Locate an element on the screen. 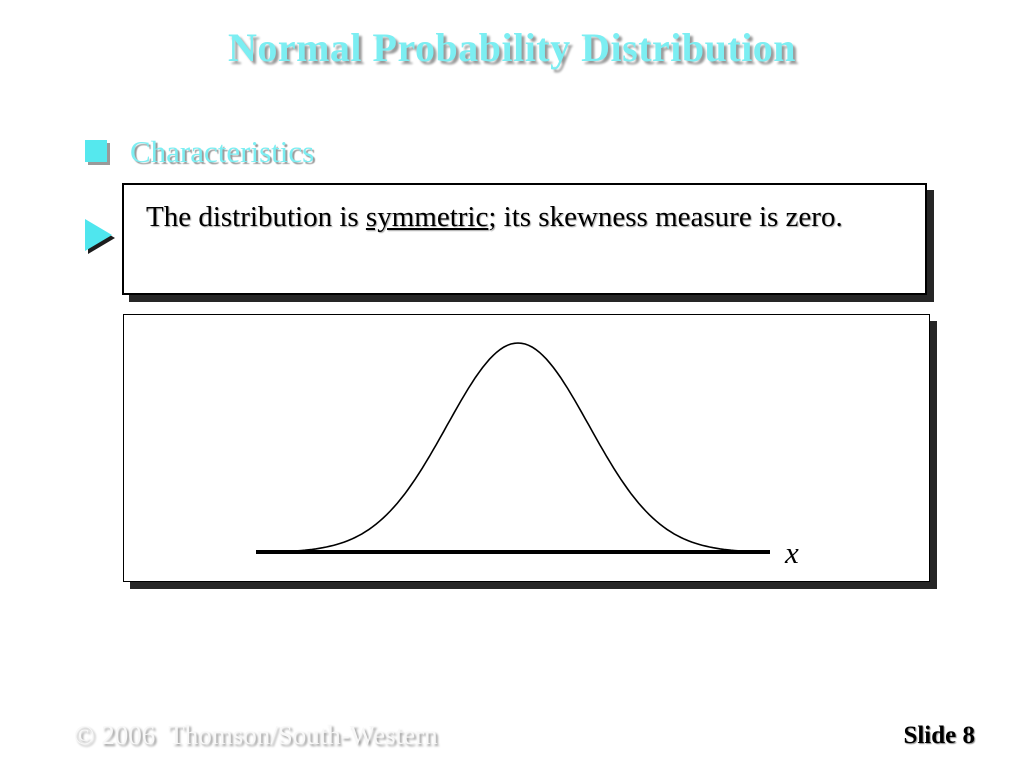  characteristics-bullet-row: Characteristics is located at coordinates (199, 152).